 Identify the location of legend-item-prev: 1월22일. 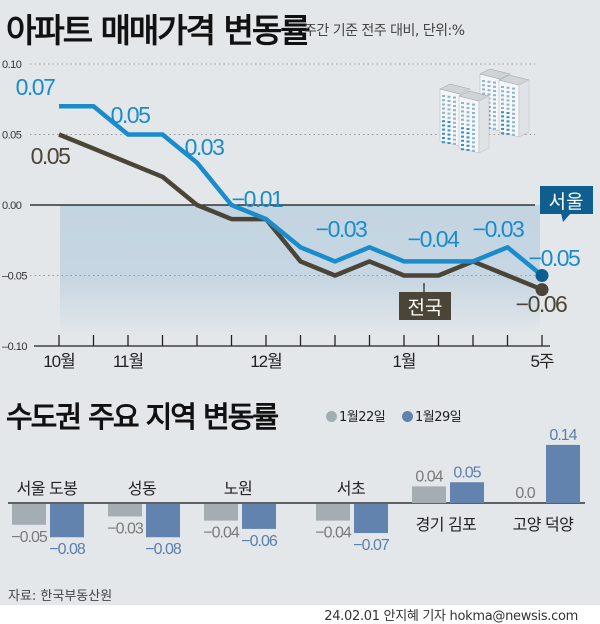
(356, 415).